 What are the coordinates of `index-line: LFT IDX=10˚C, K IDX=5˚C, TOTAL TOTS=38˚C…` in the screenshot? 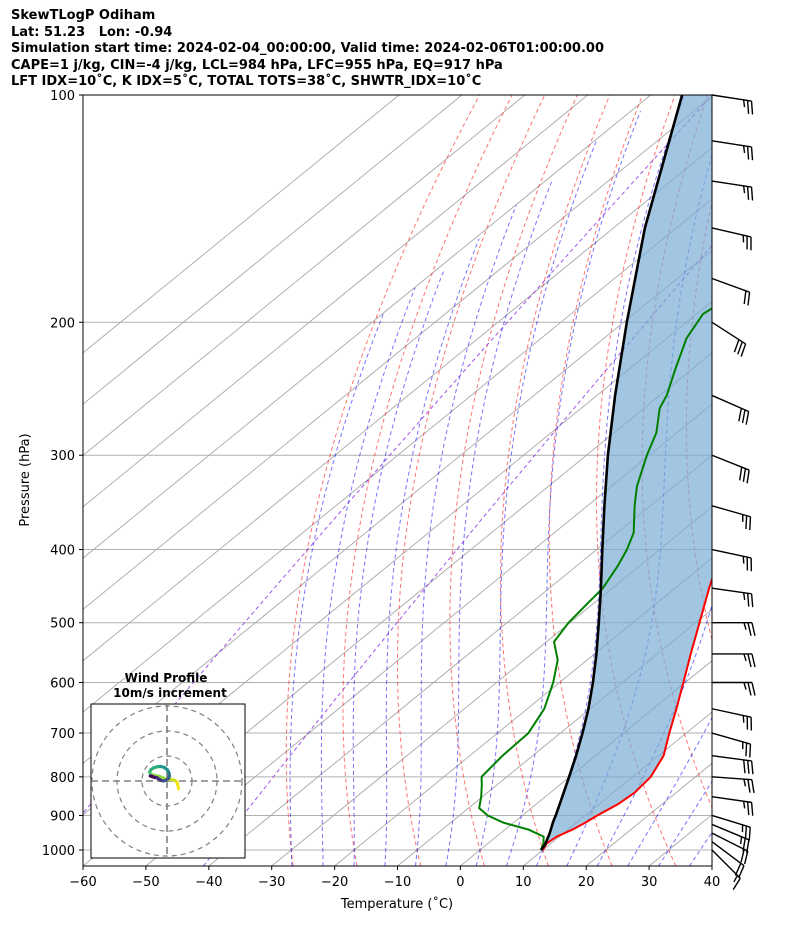 It's located at (246, 82).